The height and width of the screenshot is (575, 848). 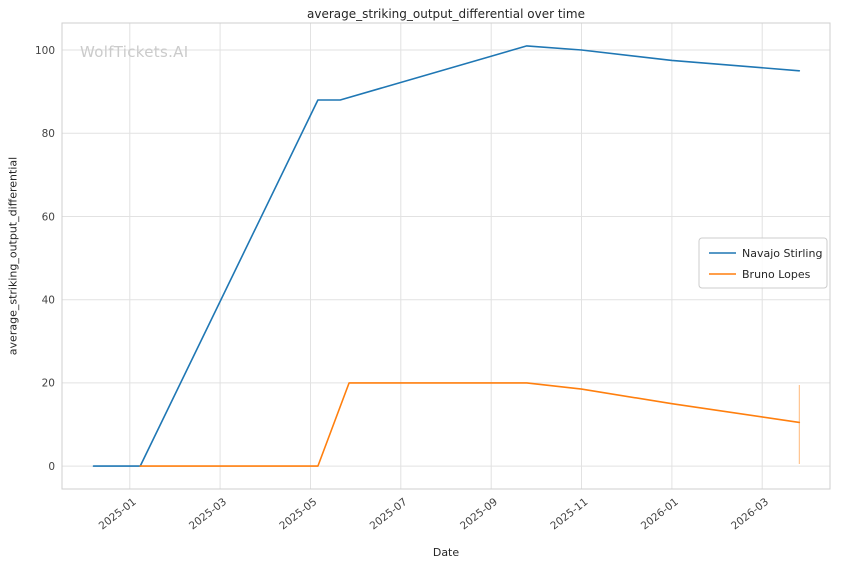 What do you see at coordinates (208, 514) in the screenshot?
I see `x-tick-label: 2025-03` at bounding box center [208, 514].